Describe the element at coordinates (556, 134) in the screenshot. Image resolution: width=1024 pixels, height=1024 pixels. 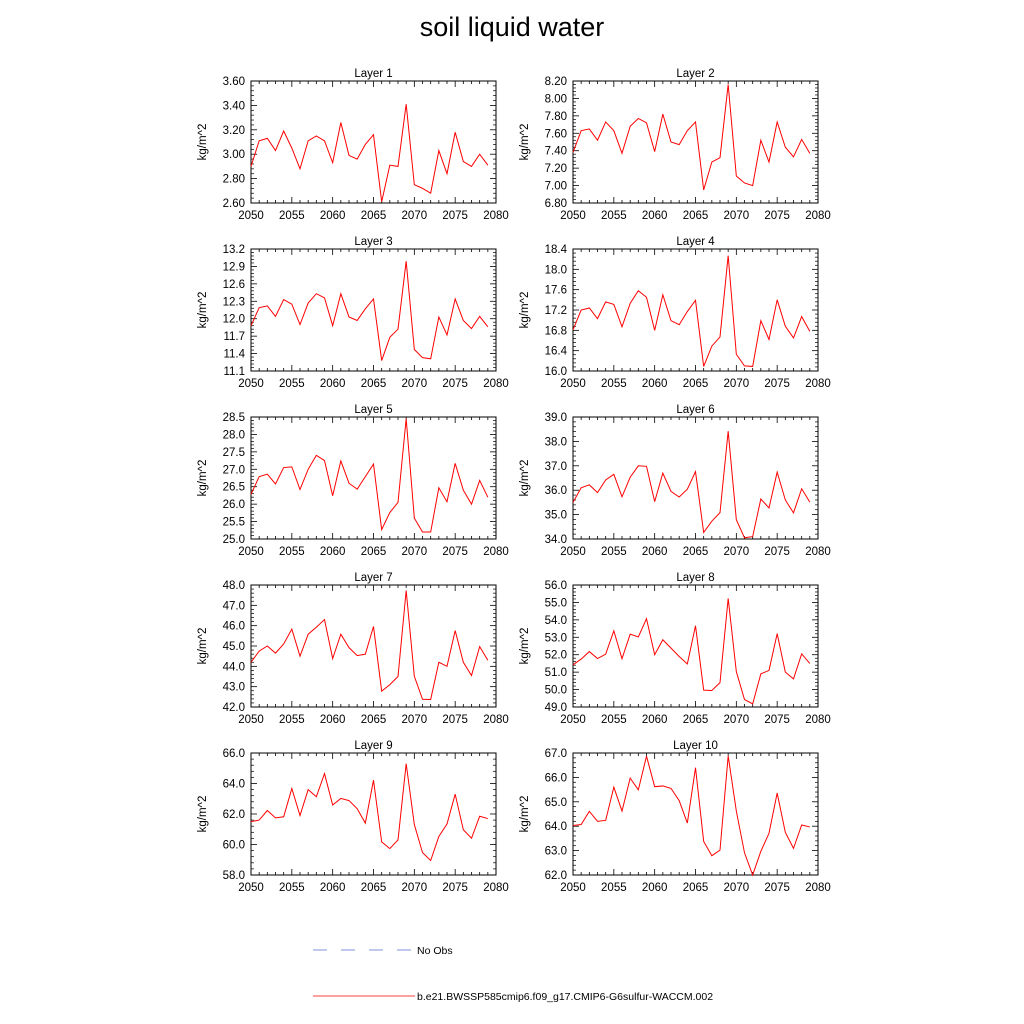
I see `y-tick-label: 7.60` at that location.